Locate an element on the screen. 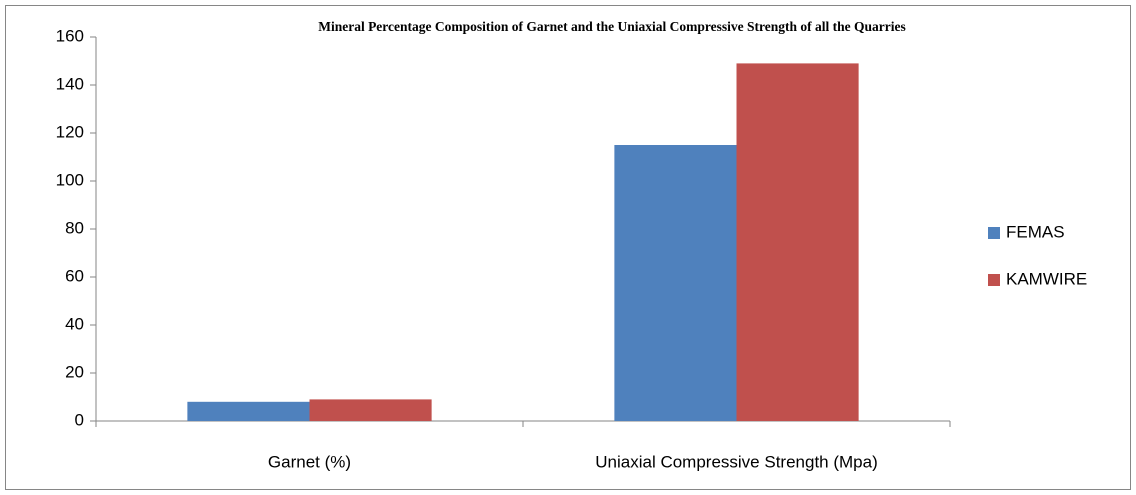  y-tick-label: 0 is located at coordinates (79, 419).